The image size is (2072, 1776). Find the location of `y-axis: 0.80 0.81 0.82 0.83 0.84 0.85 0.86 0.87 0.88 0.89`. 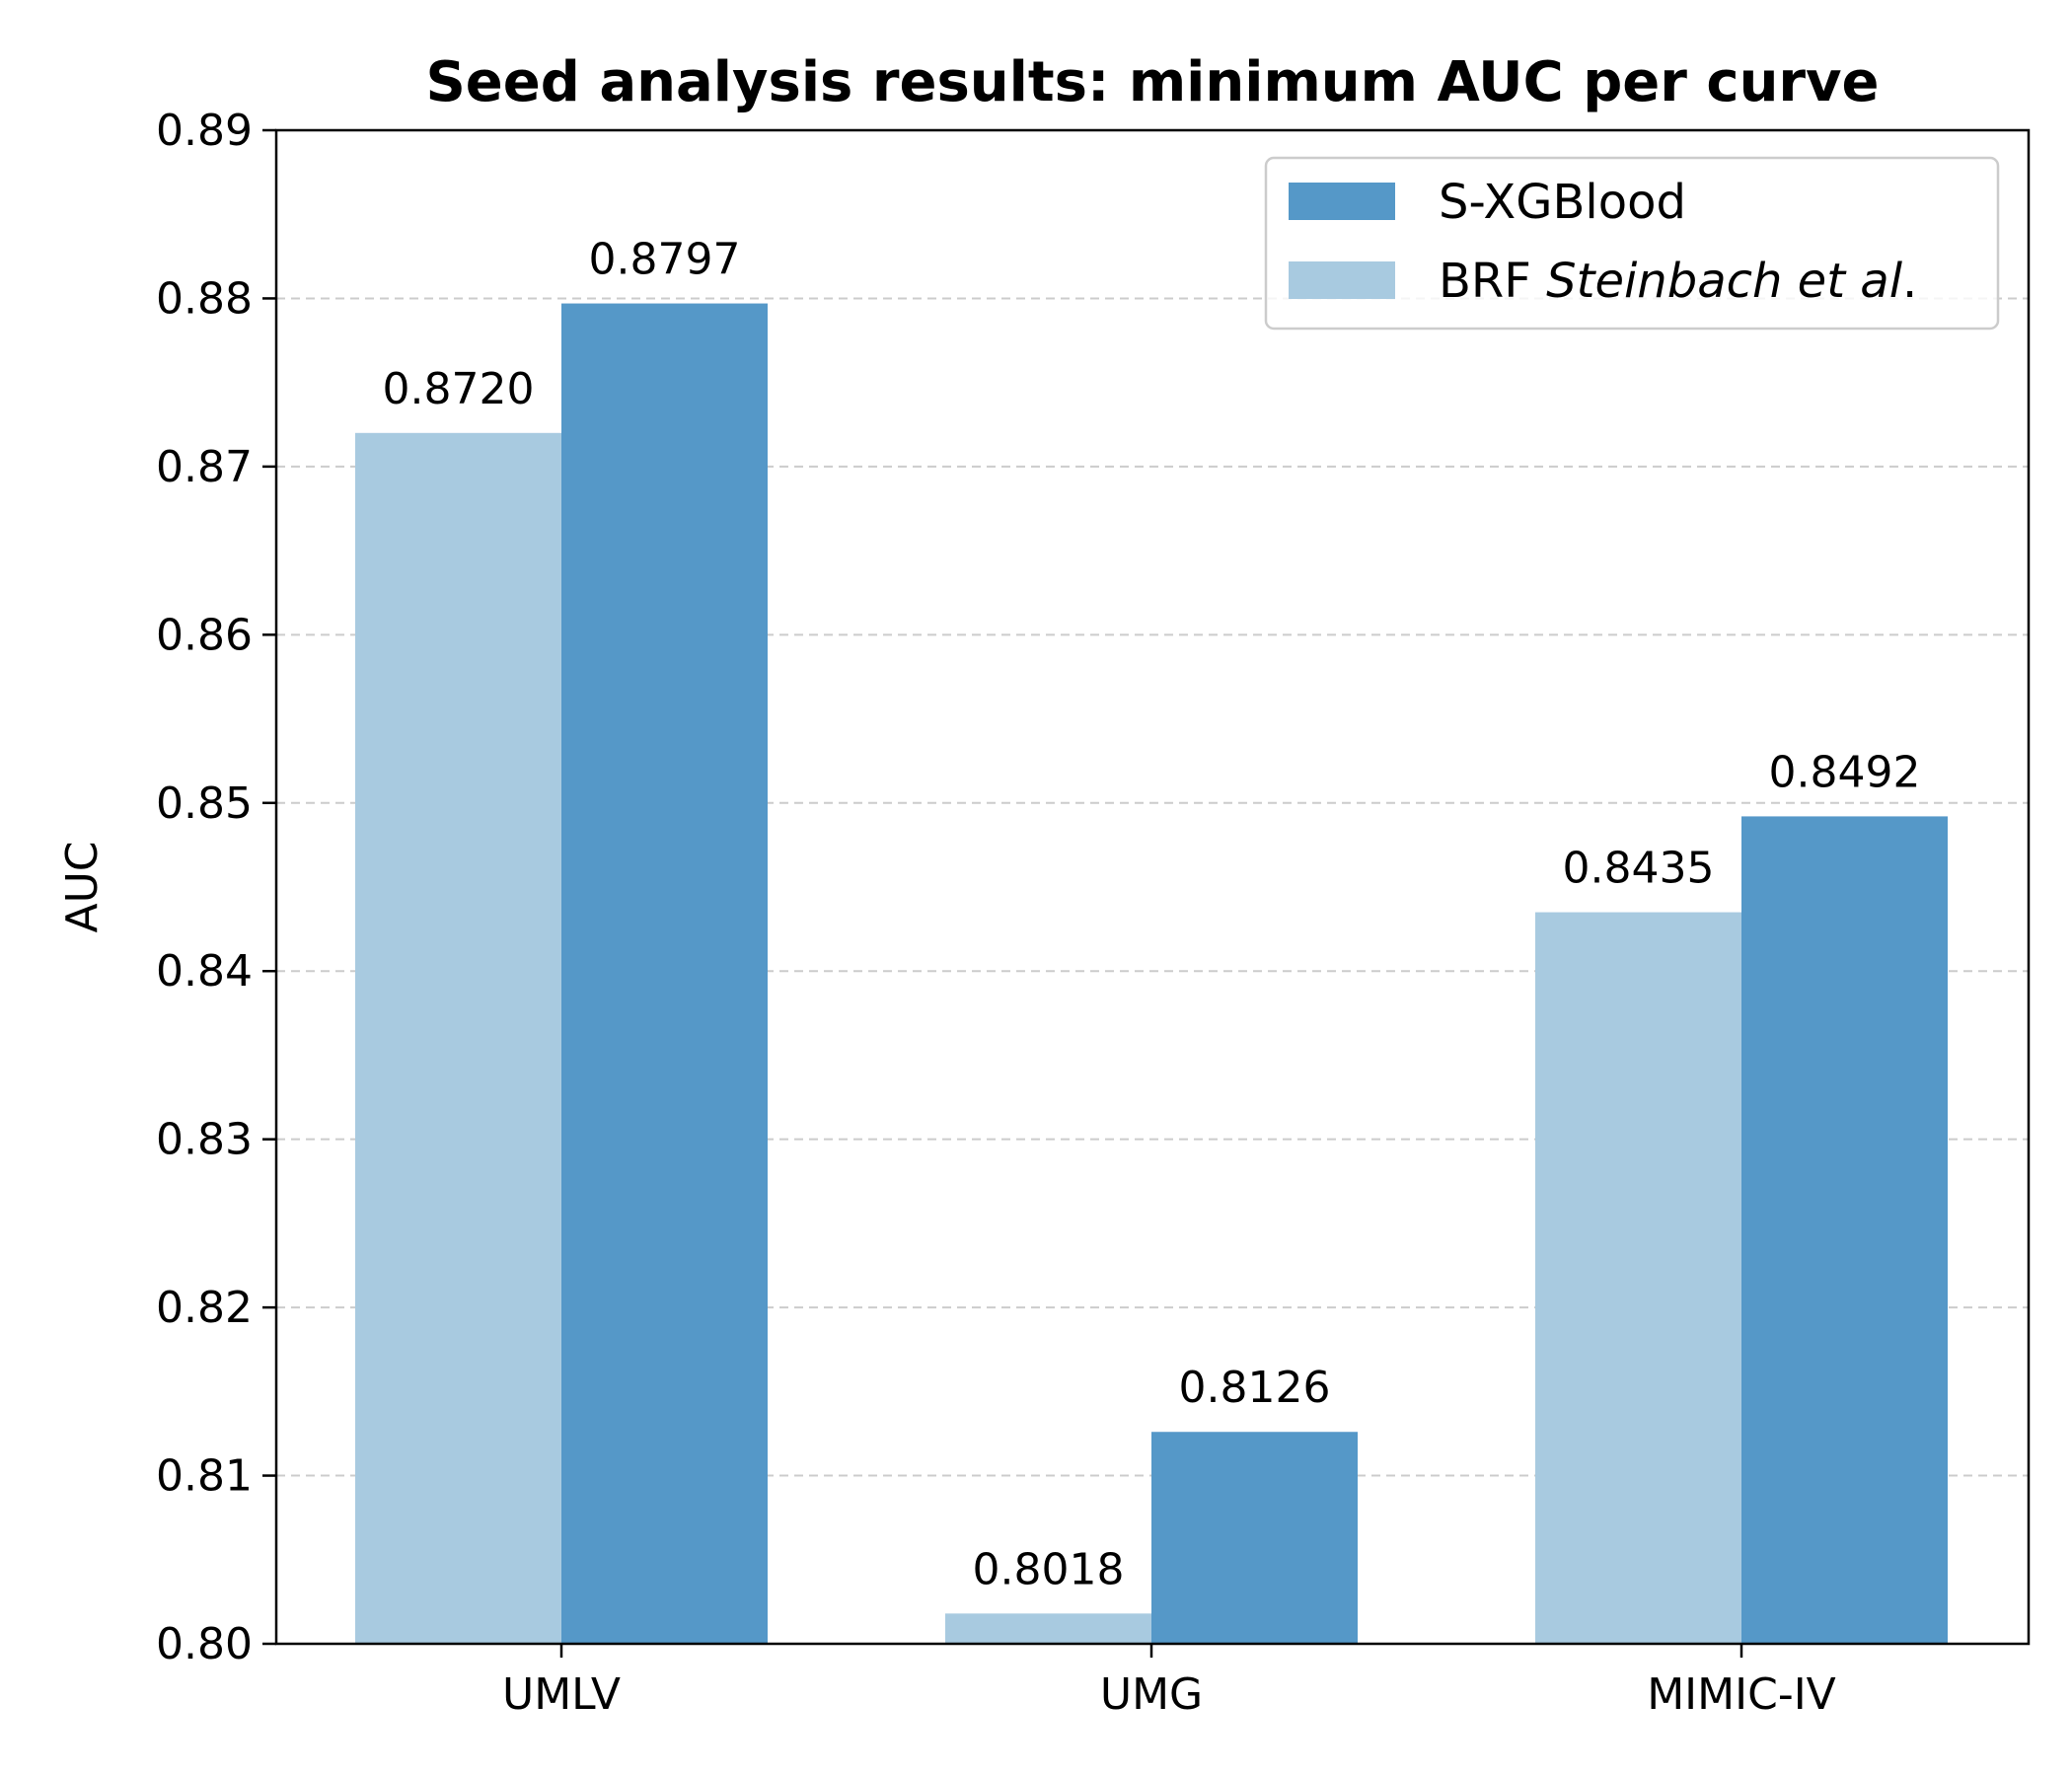

y-axis: 0.80 0.81 0.82 0.83 0.84 0.85 0.86 0.87 0.88 0.89 is located at coordinates (216, 888).